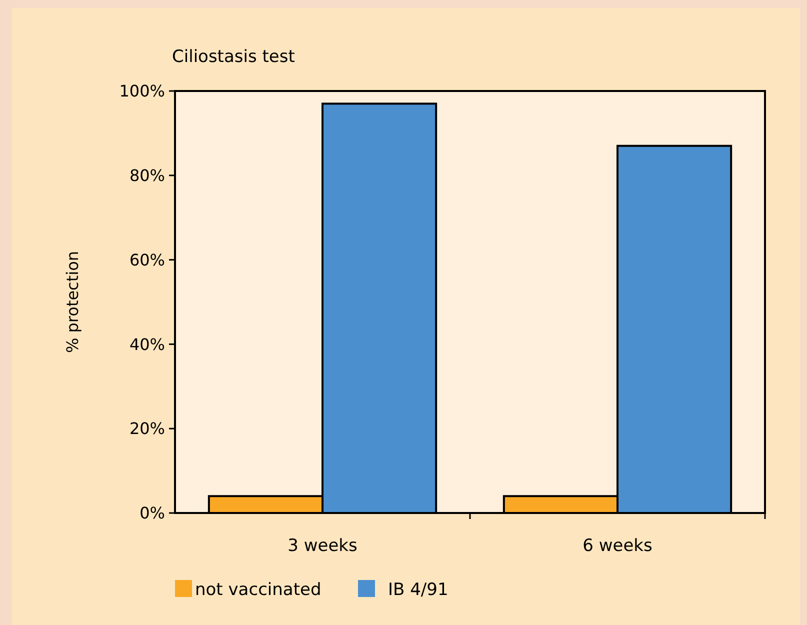 The height and width of the screenshot is (625, 807). Describe the element at coordinates (234, 57) in the screenshot. I see `chart-title: Ciliostasis test` at that location.